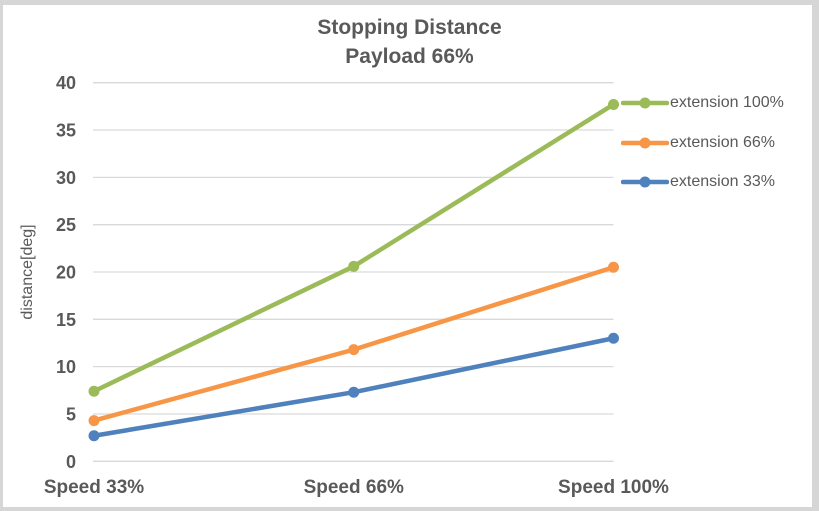  Describe the element at coordinates (66, 83) in the screenshot. I see `y-tick-label: 40` at that location.